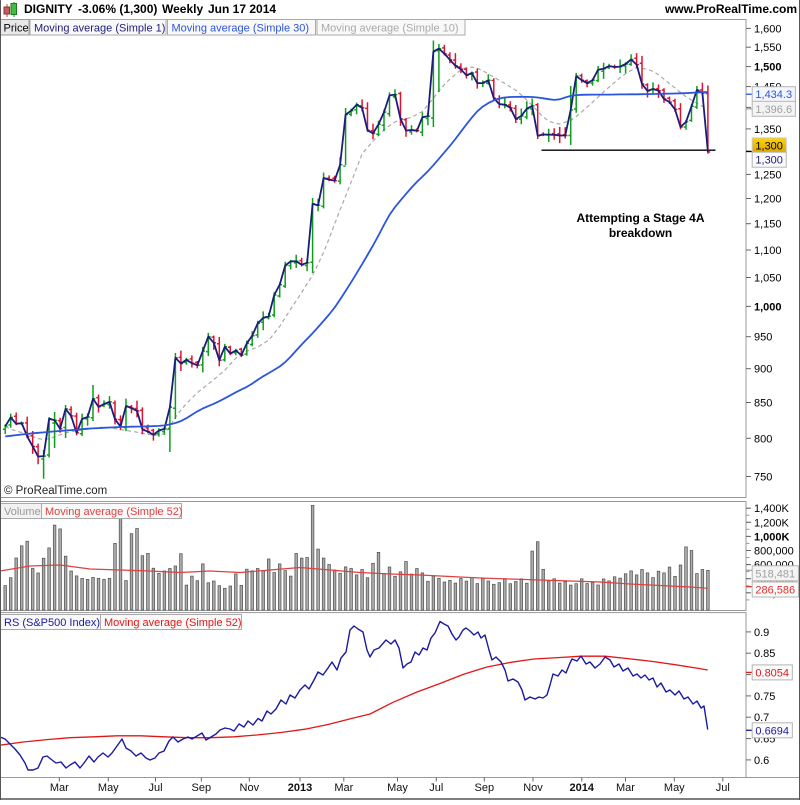  What do you see at coordinates (763, 338) in the screenshot?
I see `svg-text: 950` at bounding box center [763, 338].